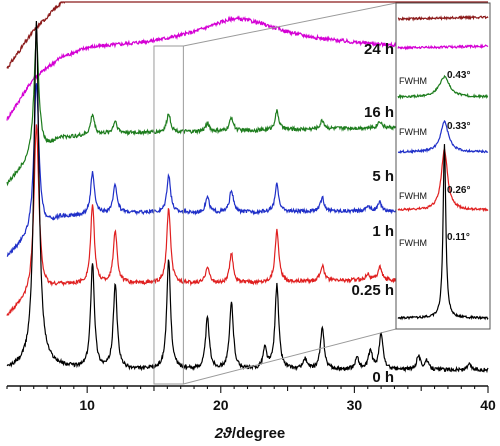 This screenshot has height=446, width=500. I want to click on series-label-16-h: 16 h, so click(379, 112).